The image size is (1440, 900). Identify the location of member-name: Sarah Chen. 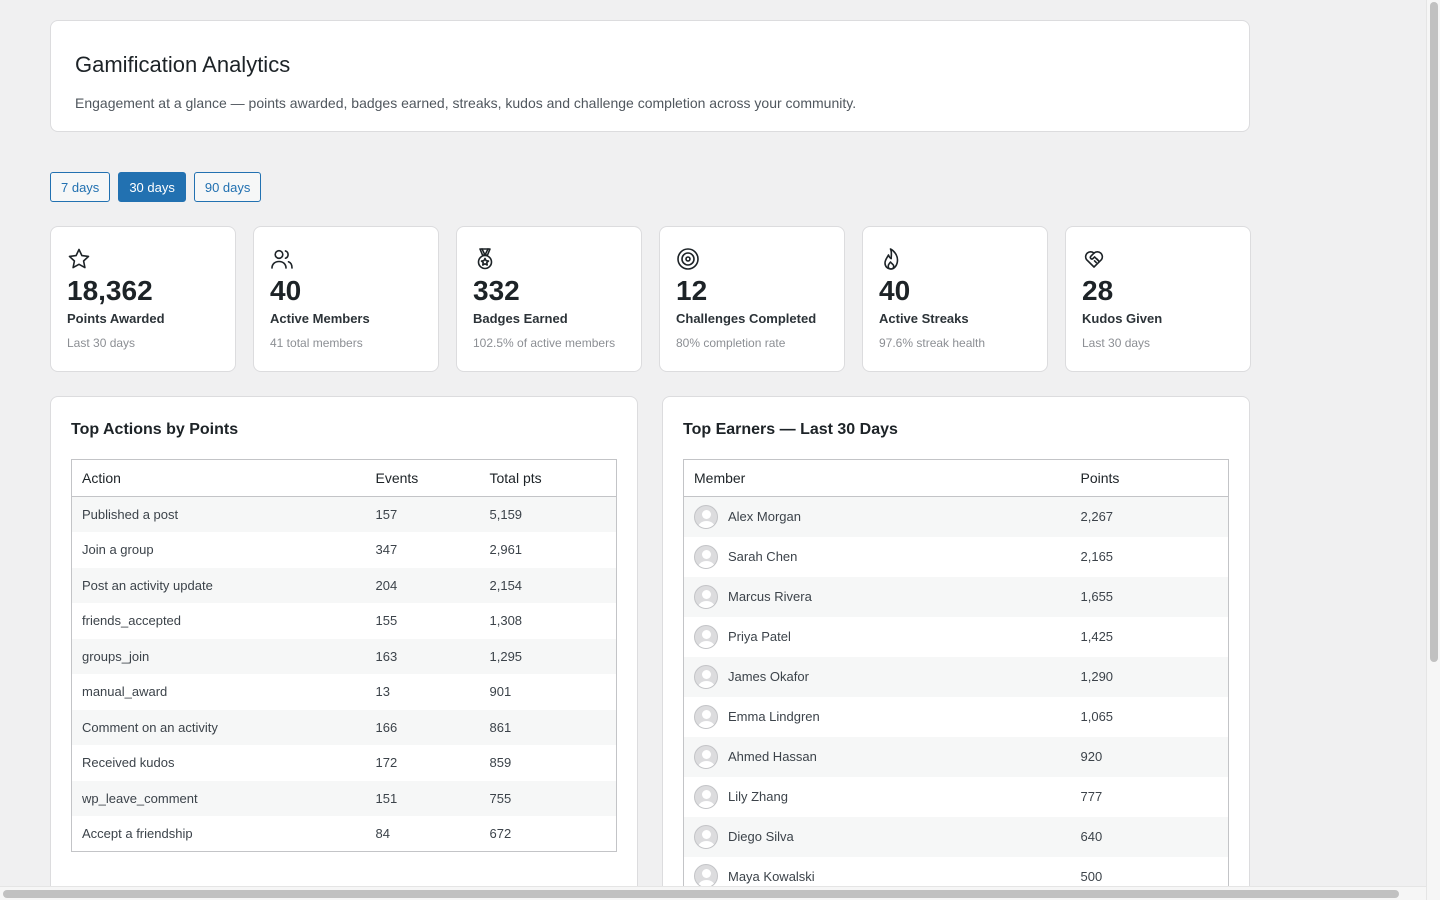
(763, 556).